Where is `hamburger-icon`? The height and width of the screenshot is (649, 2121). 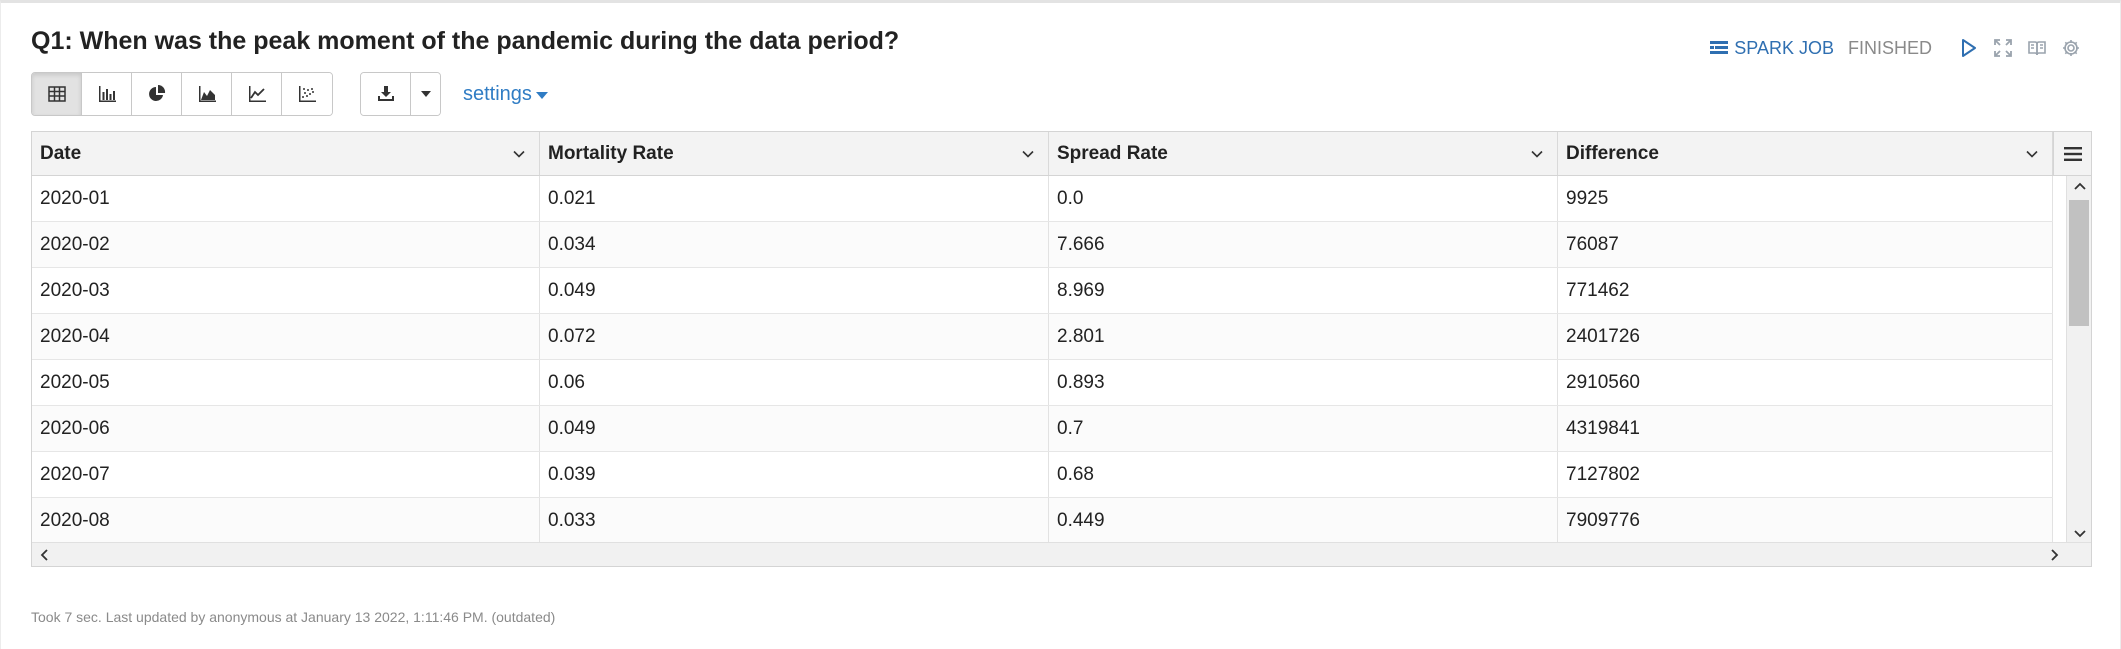
hamburger-icon is located at coordinates (2072, 153).